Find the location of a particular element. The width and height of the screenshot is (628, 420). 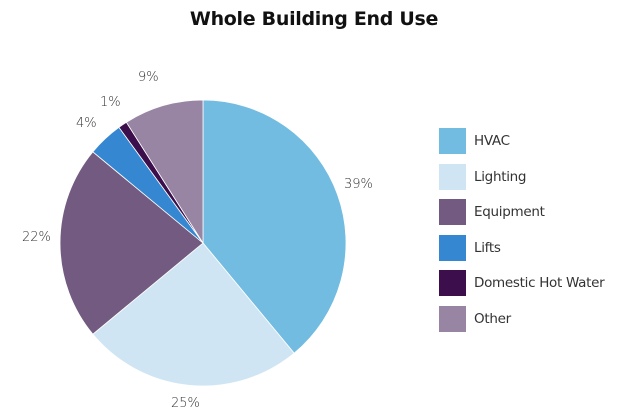

chart-title: Whole Building End Use is located at coordinates (314, 19).